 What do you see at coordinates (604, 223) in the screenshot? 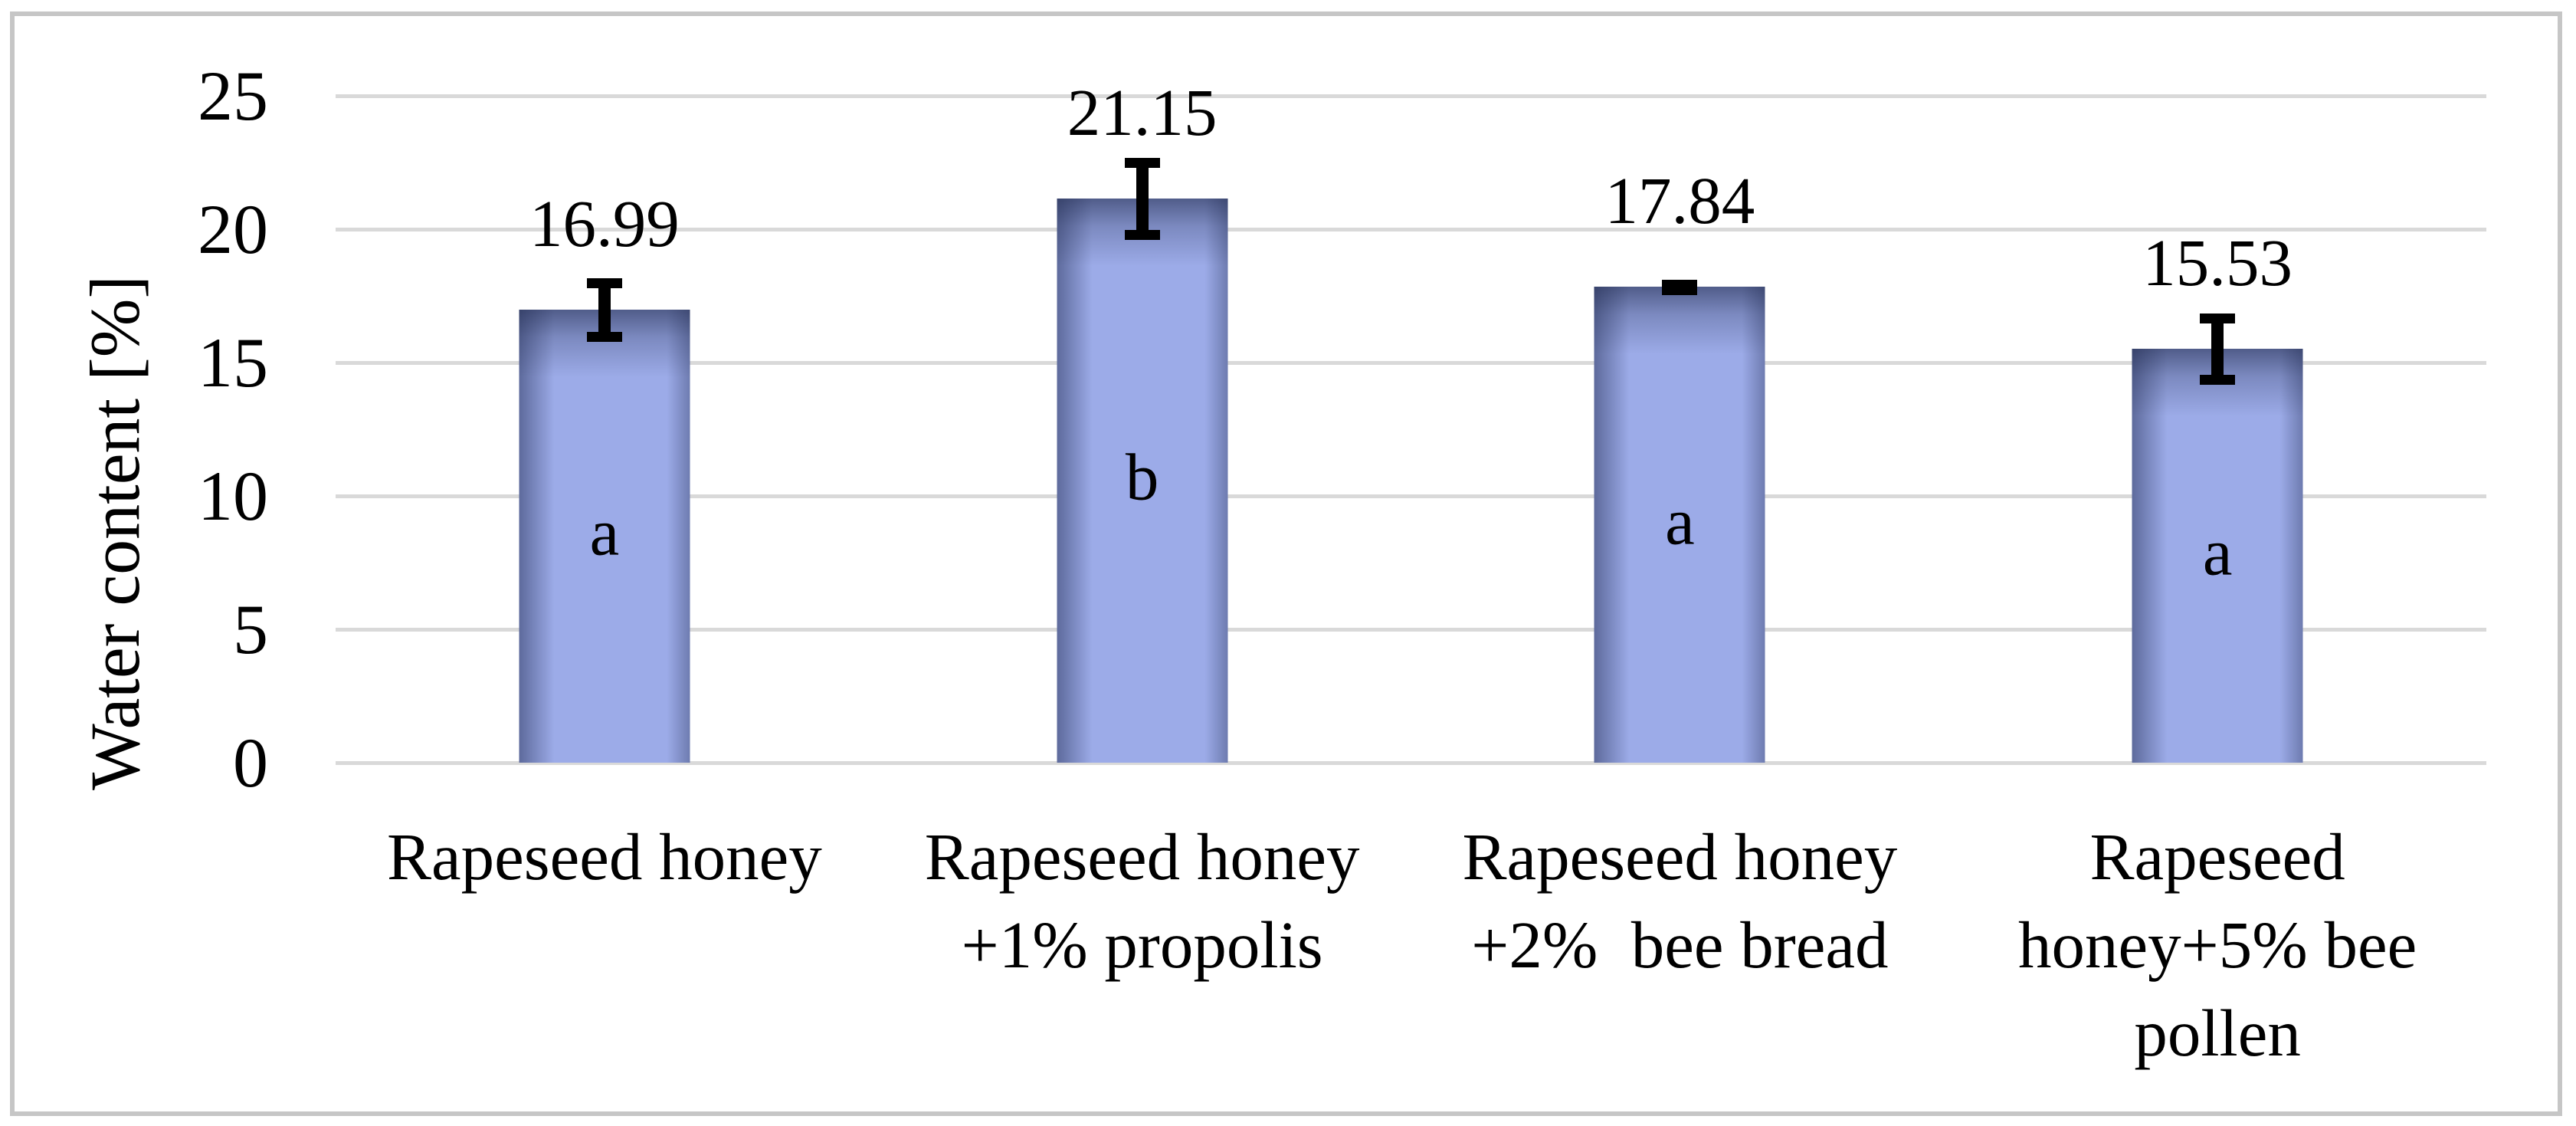
I see `value-label: 16.99` at bounding box center [604, 223].